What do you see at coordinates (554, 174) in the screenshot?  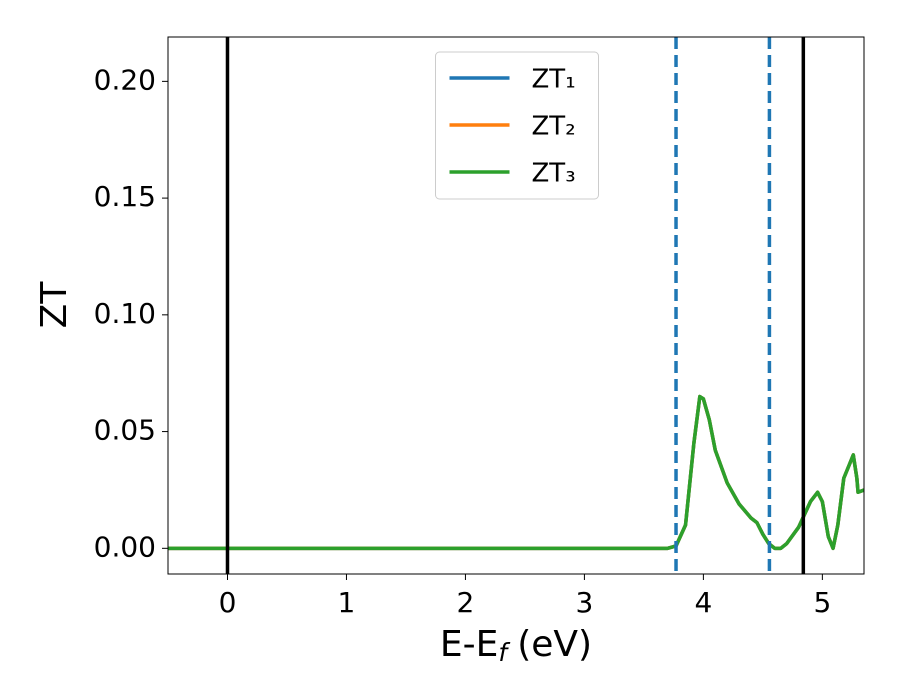 I see `legend-label: ZT₃` at bounding box center [554, 174].